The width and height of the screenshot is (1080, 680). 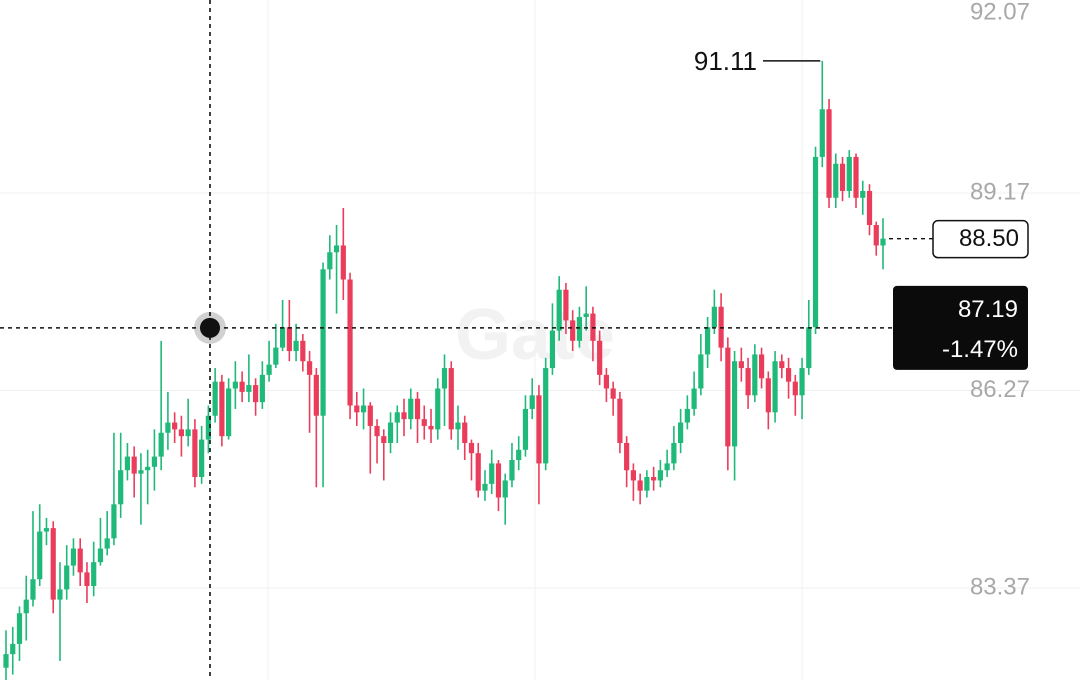 What do you see at coordinates (1000, 12) in the screenshot?
I see `y-tick-label: 92.07` at bounding box center [1000, 12].